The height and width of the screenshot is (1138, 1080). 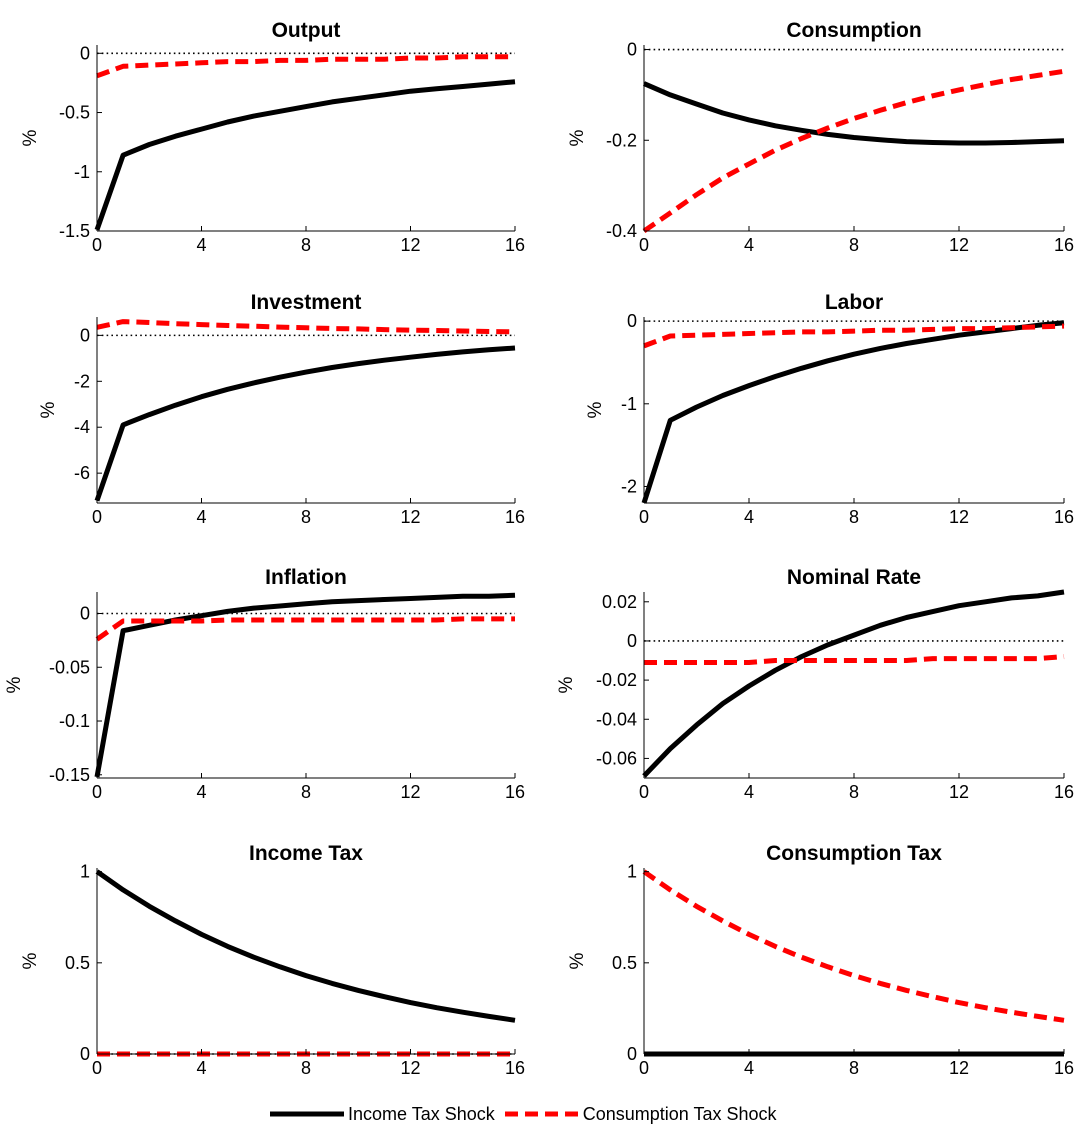 What do you see at coordinates (854, 577) in the screenshot?
I see `panel-title: Nominal Rate` at bounding box center [854, 577].